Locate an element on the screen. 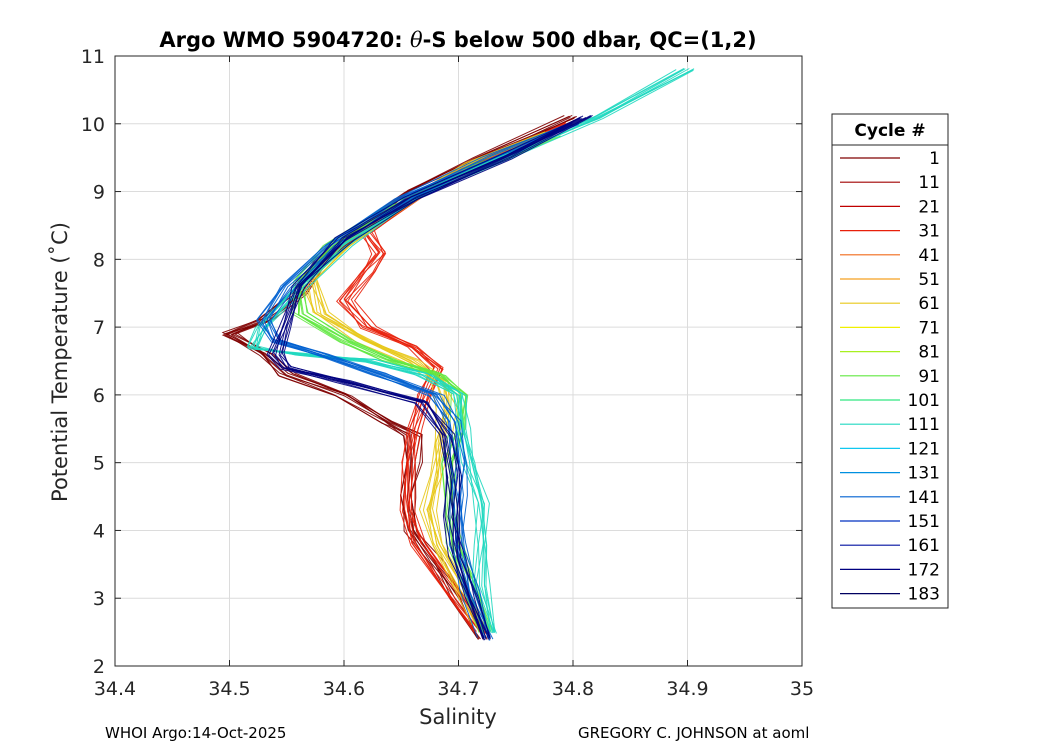 The image size is (1050, 750). legend-box is located at coordinates (890, 361).